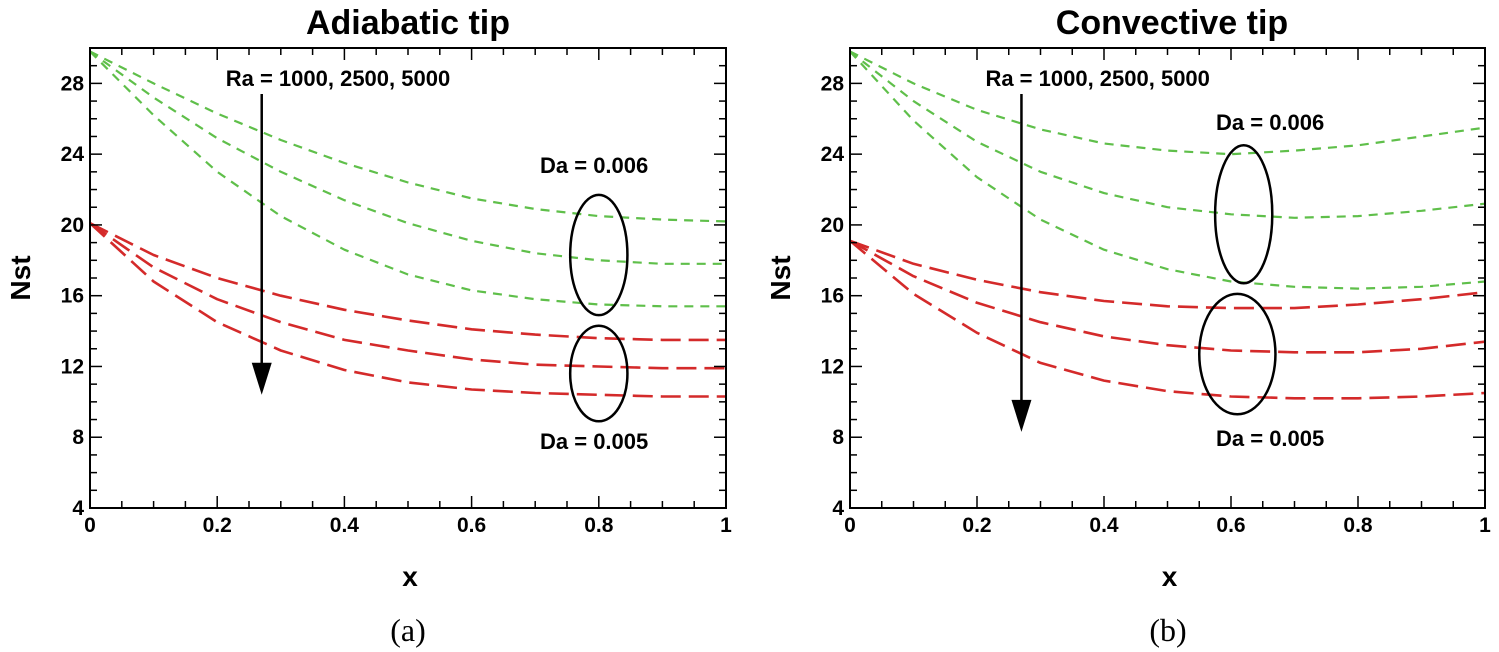 This screenshot has width=1499, height=652. I want to click on panel-caption: (a), so click(408, 630).